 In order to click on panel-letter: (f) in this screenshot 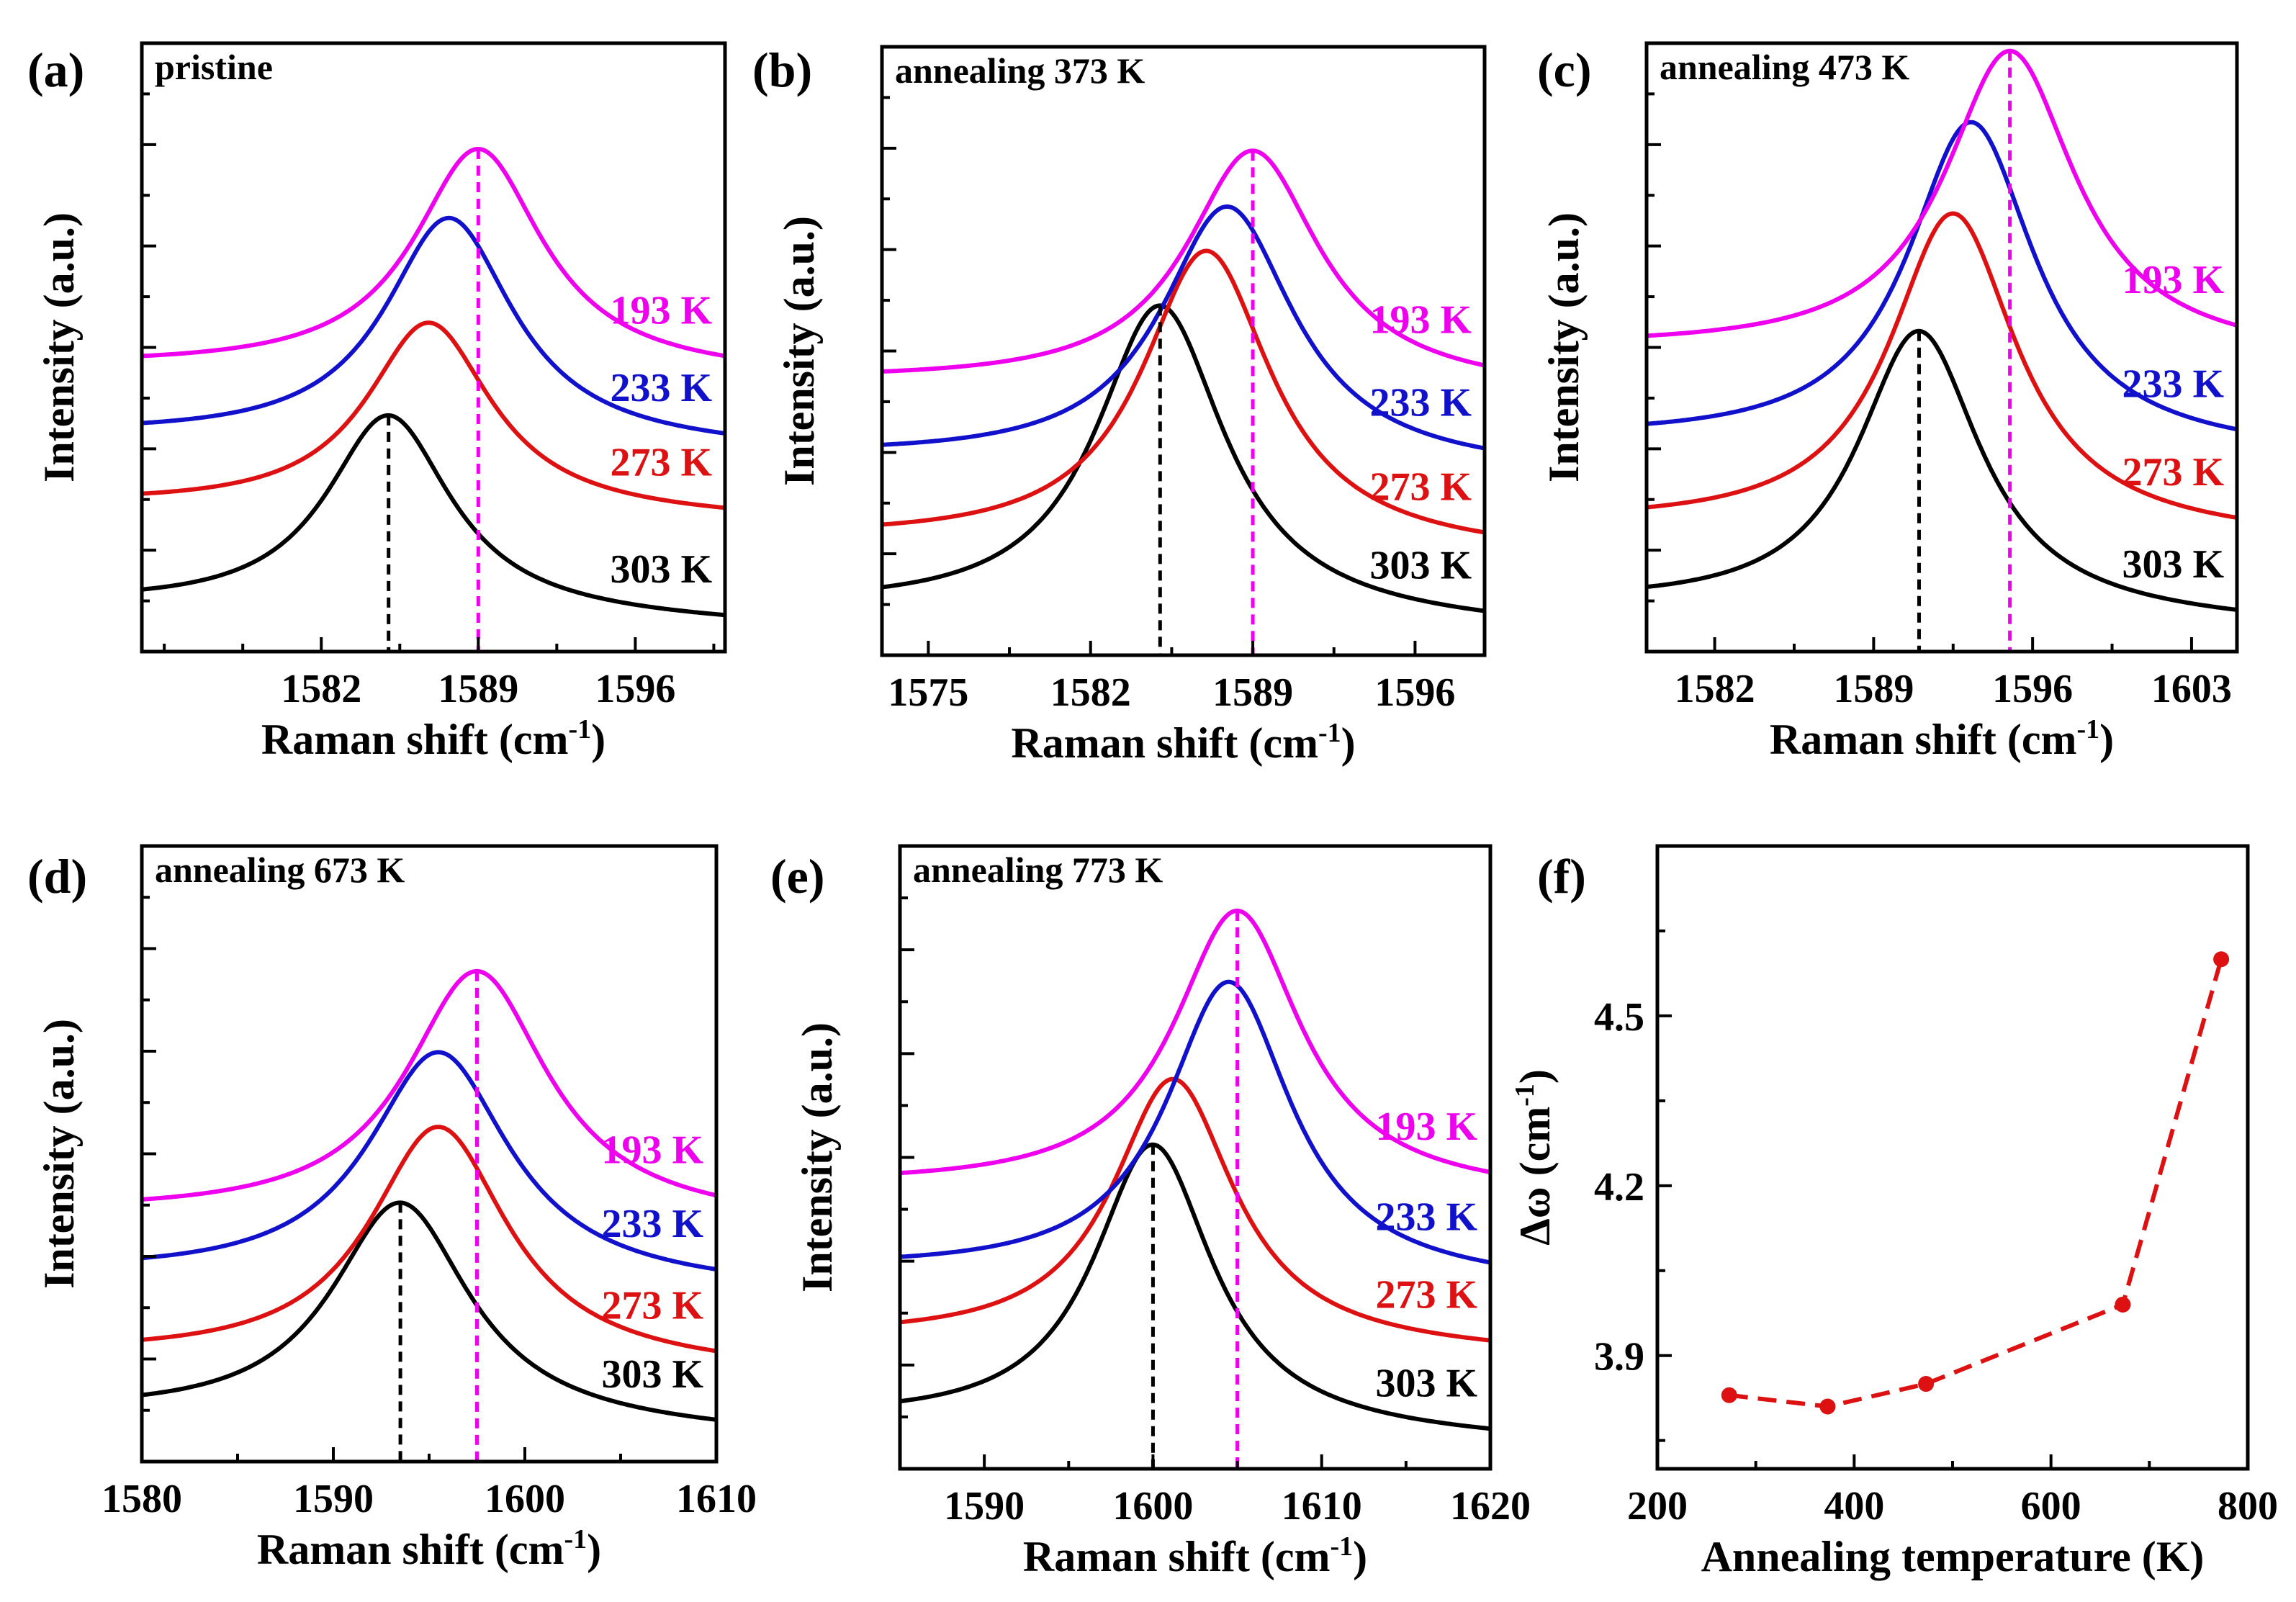, I will do `click(1562, 876)`.